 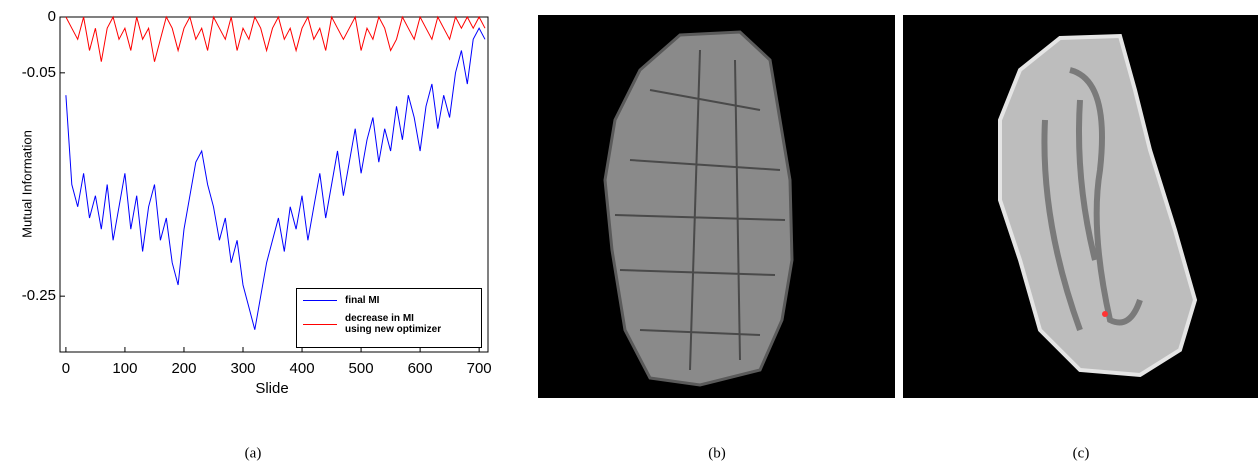 I want to click on scan-volume, so click(x=698, y=208).